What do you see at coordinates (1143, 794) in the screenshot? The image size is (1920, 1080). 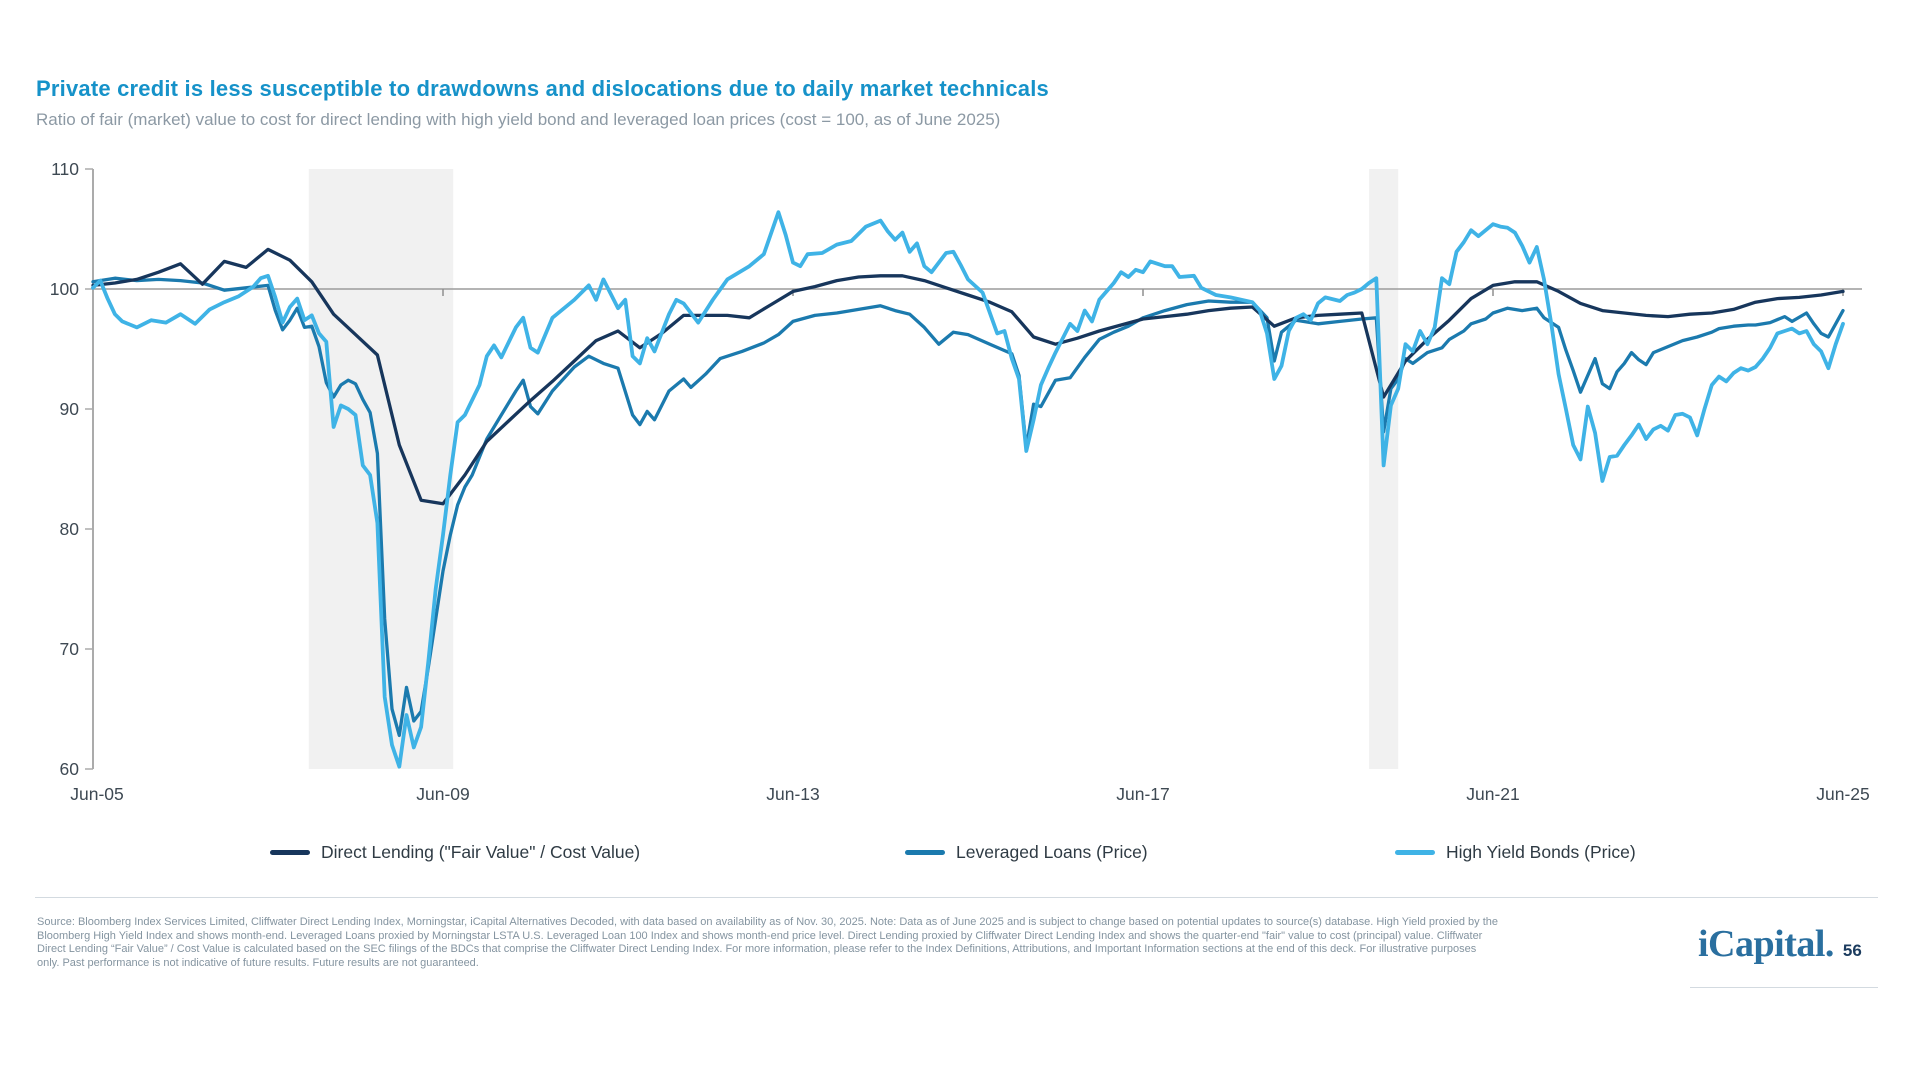 I see `x-axis-label: Jun-17` at bounding box center [1143, 794].